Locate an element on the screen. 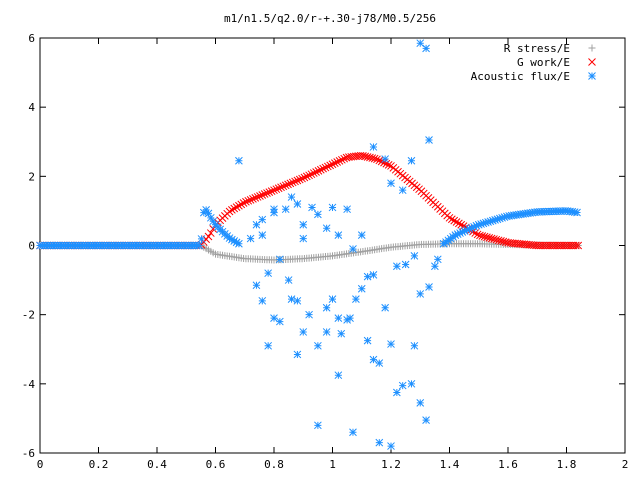 Image resolution: width=640 pixels, height=485 pixels. x-tick-label: 0 is located at coordinates (40, 464).